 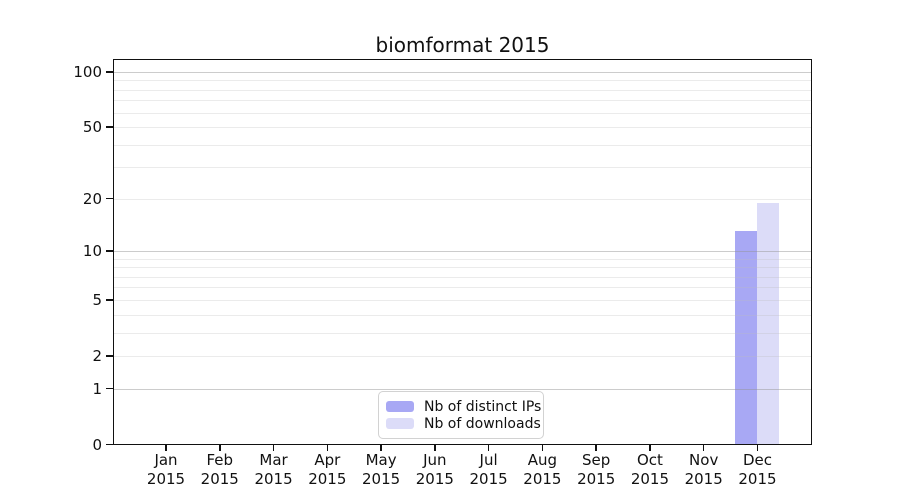 What do you see at coordinates (542, 447) in the screenshot?
I see `x-tick-aug` at bounding box center [542, 447].